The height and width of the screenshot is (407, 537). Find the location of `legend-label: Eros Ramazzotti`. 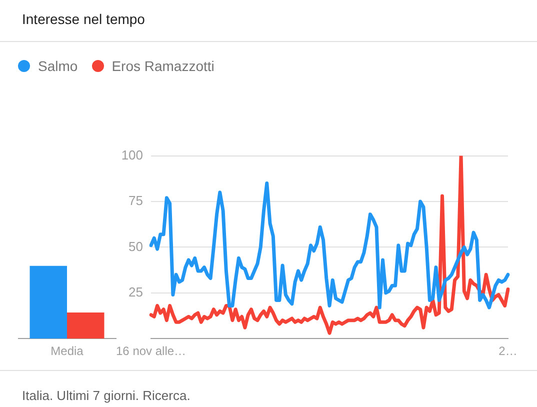

legend-label: Eros Ramazzotti is located at coordinates (163, 66).